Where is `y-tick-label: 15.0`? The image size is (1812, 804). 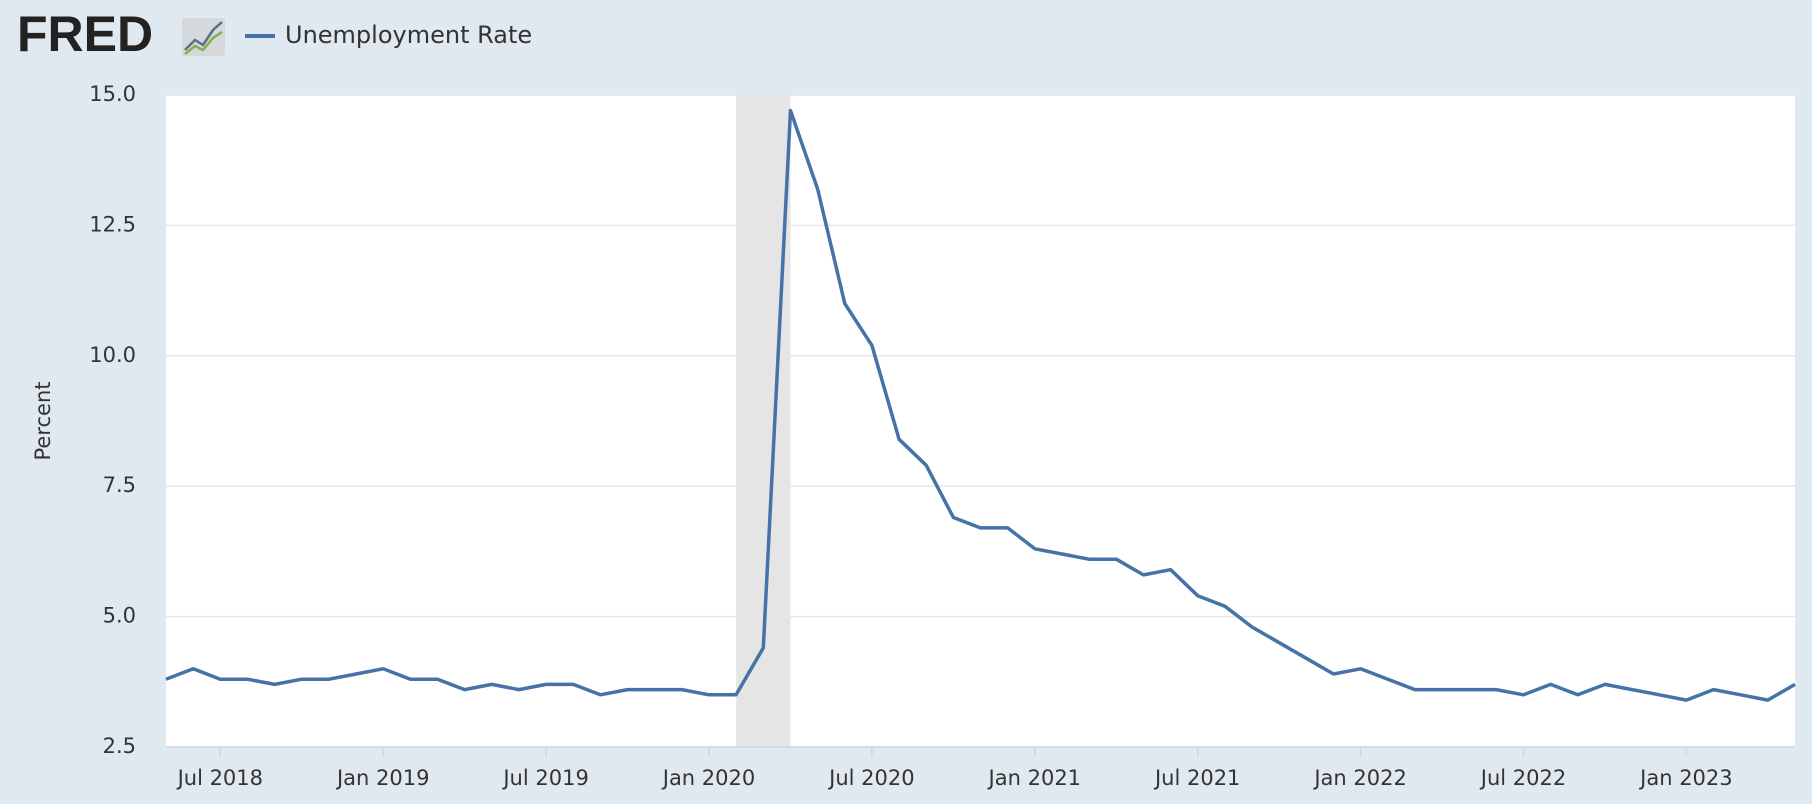
y-tick-label: 15.0 is located at coordinates (112, 94).